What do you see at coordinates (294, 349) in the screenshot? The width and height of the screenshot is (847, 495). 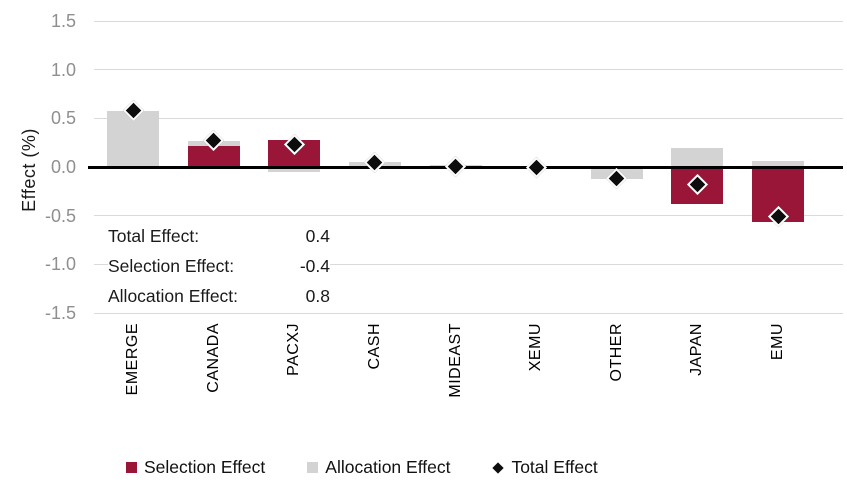 I see `x-axis-label-pacxj: PACXJ` at bounding box center [294, 349].